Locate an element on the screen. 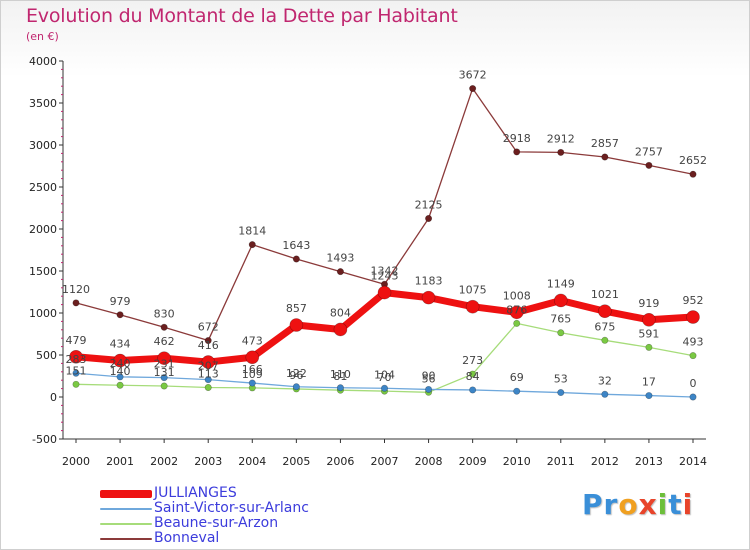 This screenshot has width=750, height=550. x-tick-label: 2005 is located at coordinates (296, 461).